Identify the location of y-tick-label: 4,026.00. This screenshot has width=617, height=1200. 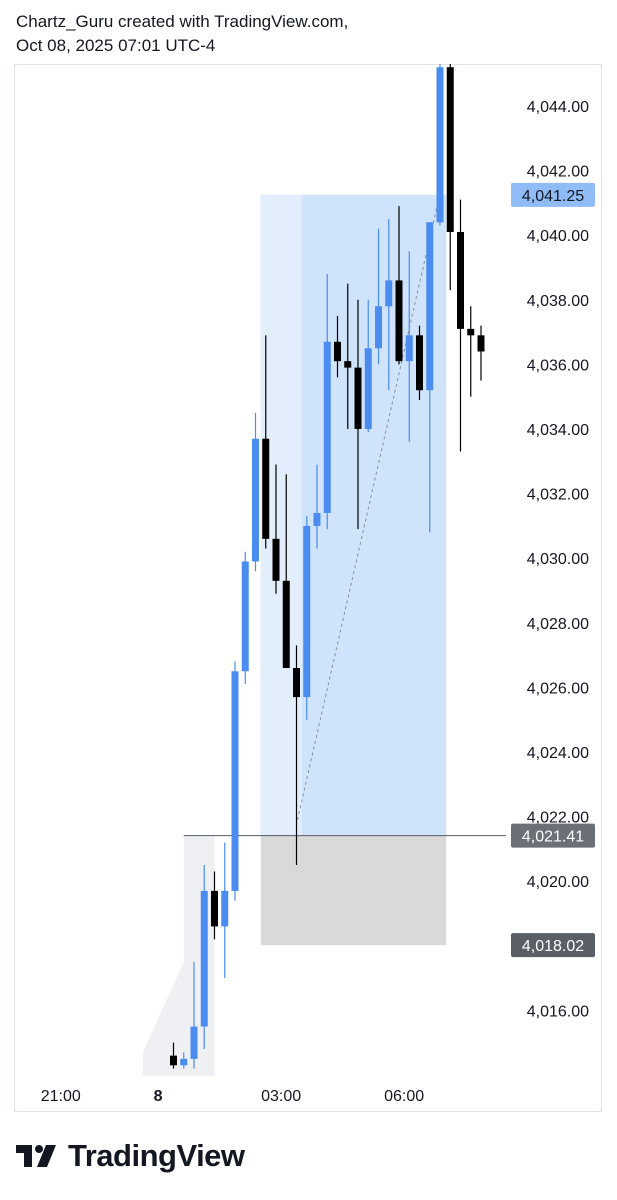
(558, 688).